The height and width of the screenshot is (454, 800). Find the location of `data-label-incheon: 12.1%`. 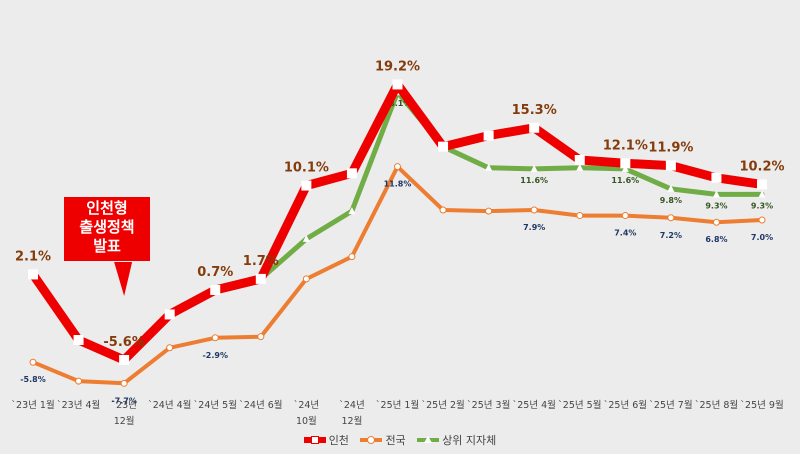

data-label-incheon: 12.1% is located at coordinates (625, 145).